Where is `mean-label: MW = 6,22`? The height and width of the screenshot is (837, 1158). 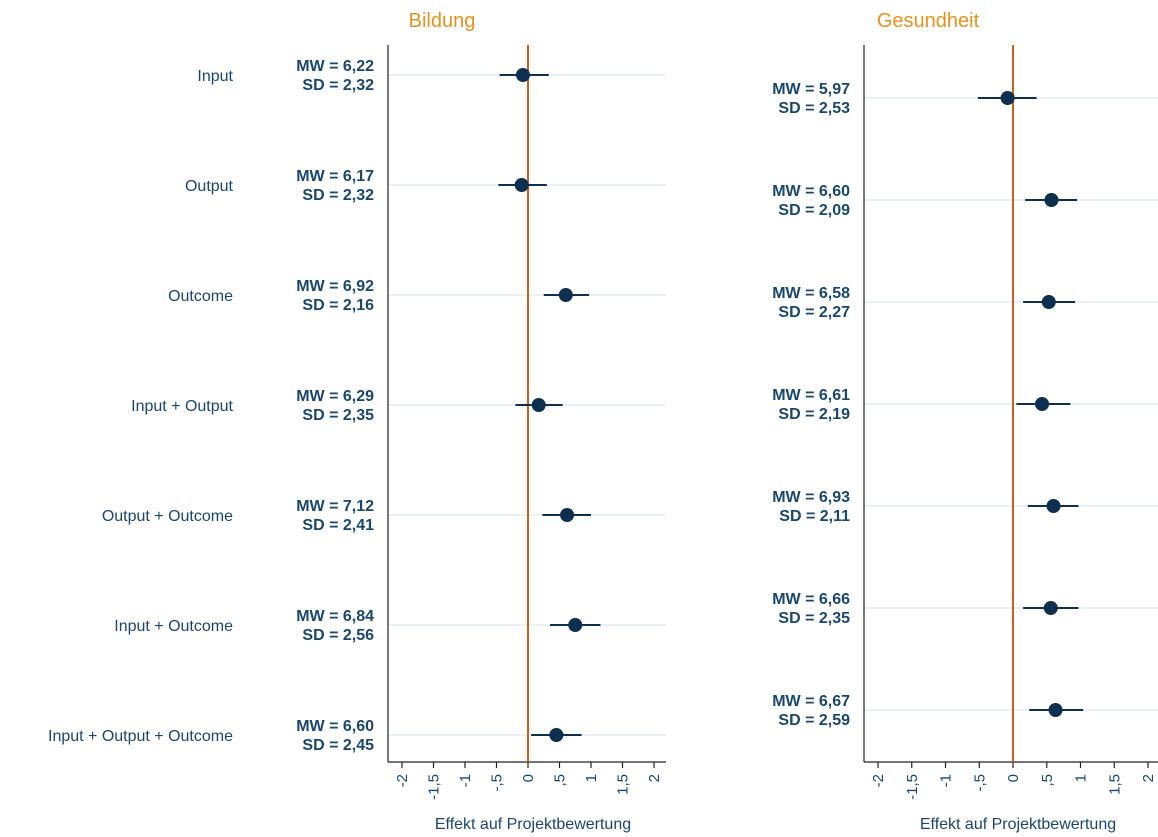 mean-label: MW = 6,22 is located at coordinates (335, 66).